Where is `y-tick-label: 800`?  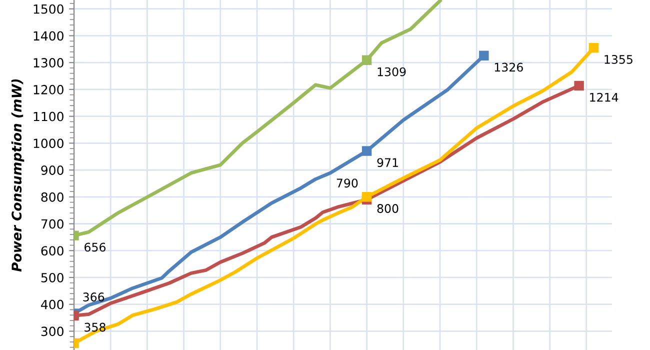 y-tick-label: 800 is located at coordinates (52, 197).